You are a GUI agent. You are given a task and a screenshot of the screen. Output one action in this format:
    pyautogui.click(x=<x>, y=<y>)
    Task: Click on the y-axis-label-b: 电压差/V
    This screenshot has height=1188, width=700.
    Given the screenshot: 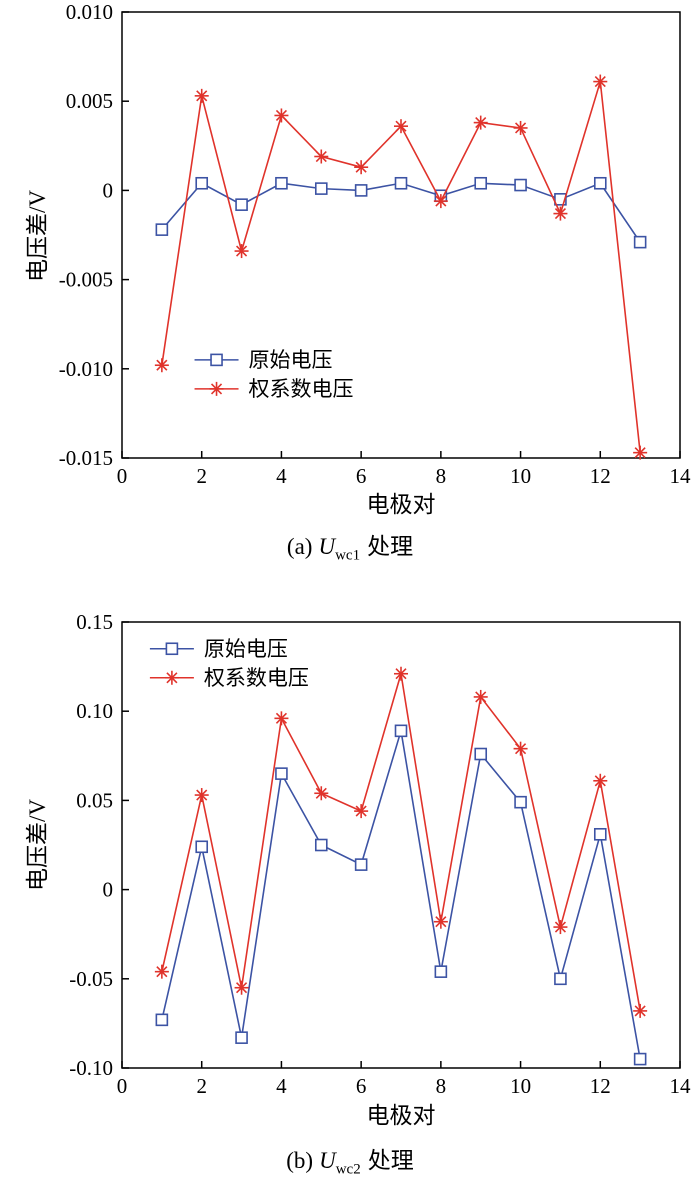 What is the action you would take?
    pyautogui.click(x=37, y=845)
    